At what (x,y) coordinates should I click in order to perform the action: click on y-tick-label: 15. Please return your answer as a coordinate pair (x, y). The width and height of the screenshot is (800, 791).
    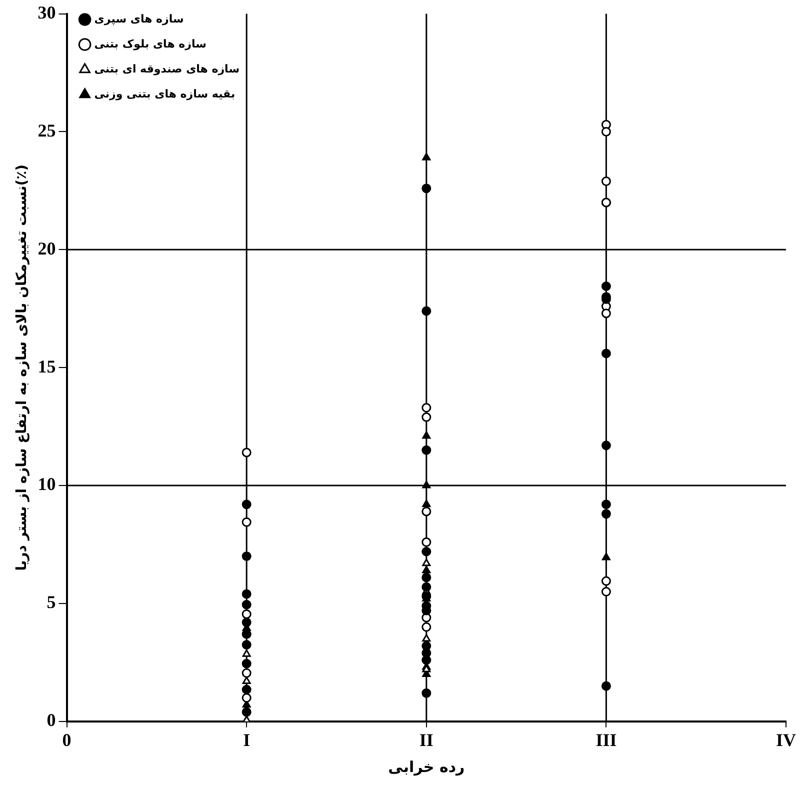
    Looking at the image, I should click on (47, 366).